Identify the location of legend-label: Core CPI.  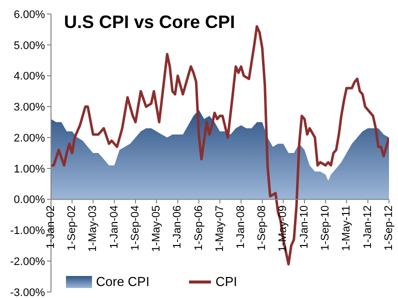
(123, 281).